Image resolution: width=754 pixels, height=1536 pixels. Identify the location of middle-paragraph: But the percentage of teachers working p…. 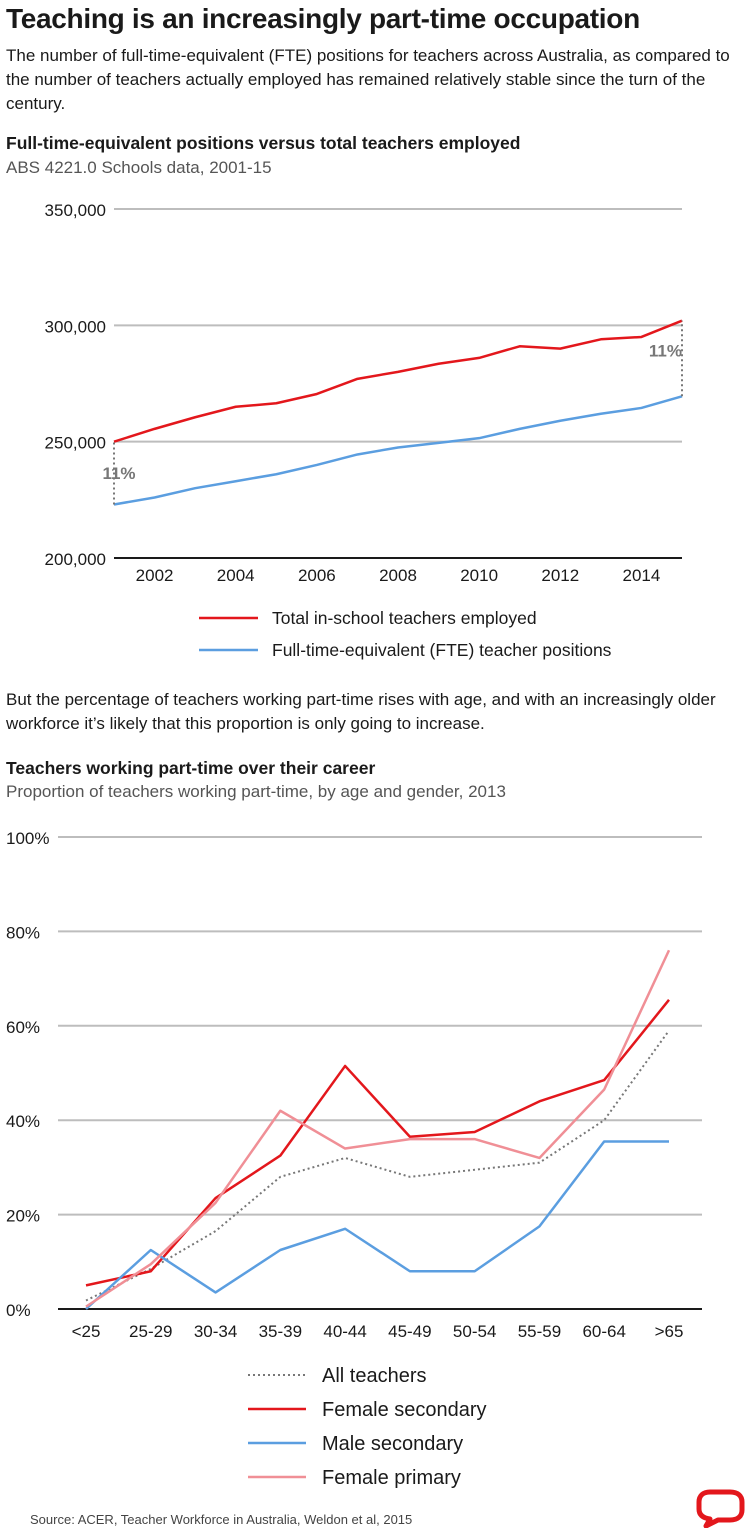
(361, 711).